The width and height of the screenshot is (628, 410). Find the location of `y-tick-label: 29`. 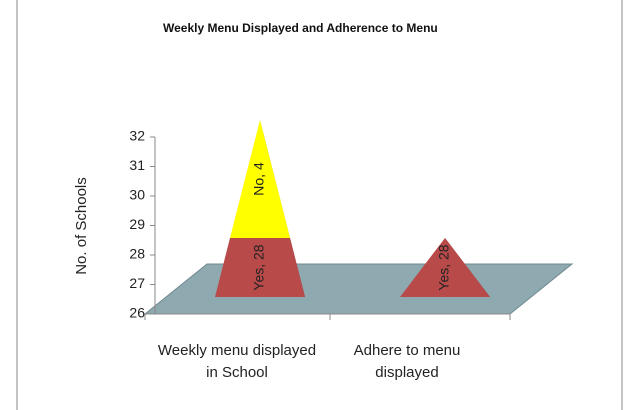

y-tick-label: 29 is located at coordinates (137, 224).